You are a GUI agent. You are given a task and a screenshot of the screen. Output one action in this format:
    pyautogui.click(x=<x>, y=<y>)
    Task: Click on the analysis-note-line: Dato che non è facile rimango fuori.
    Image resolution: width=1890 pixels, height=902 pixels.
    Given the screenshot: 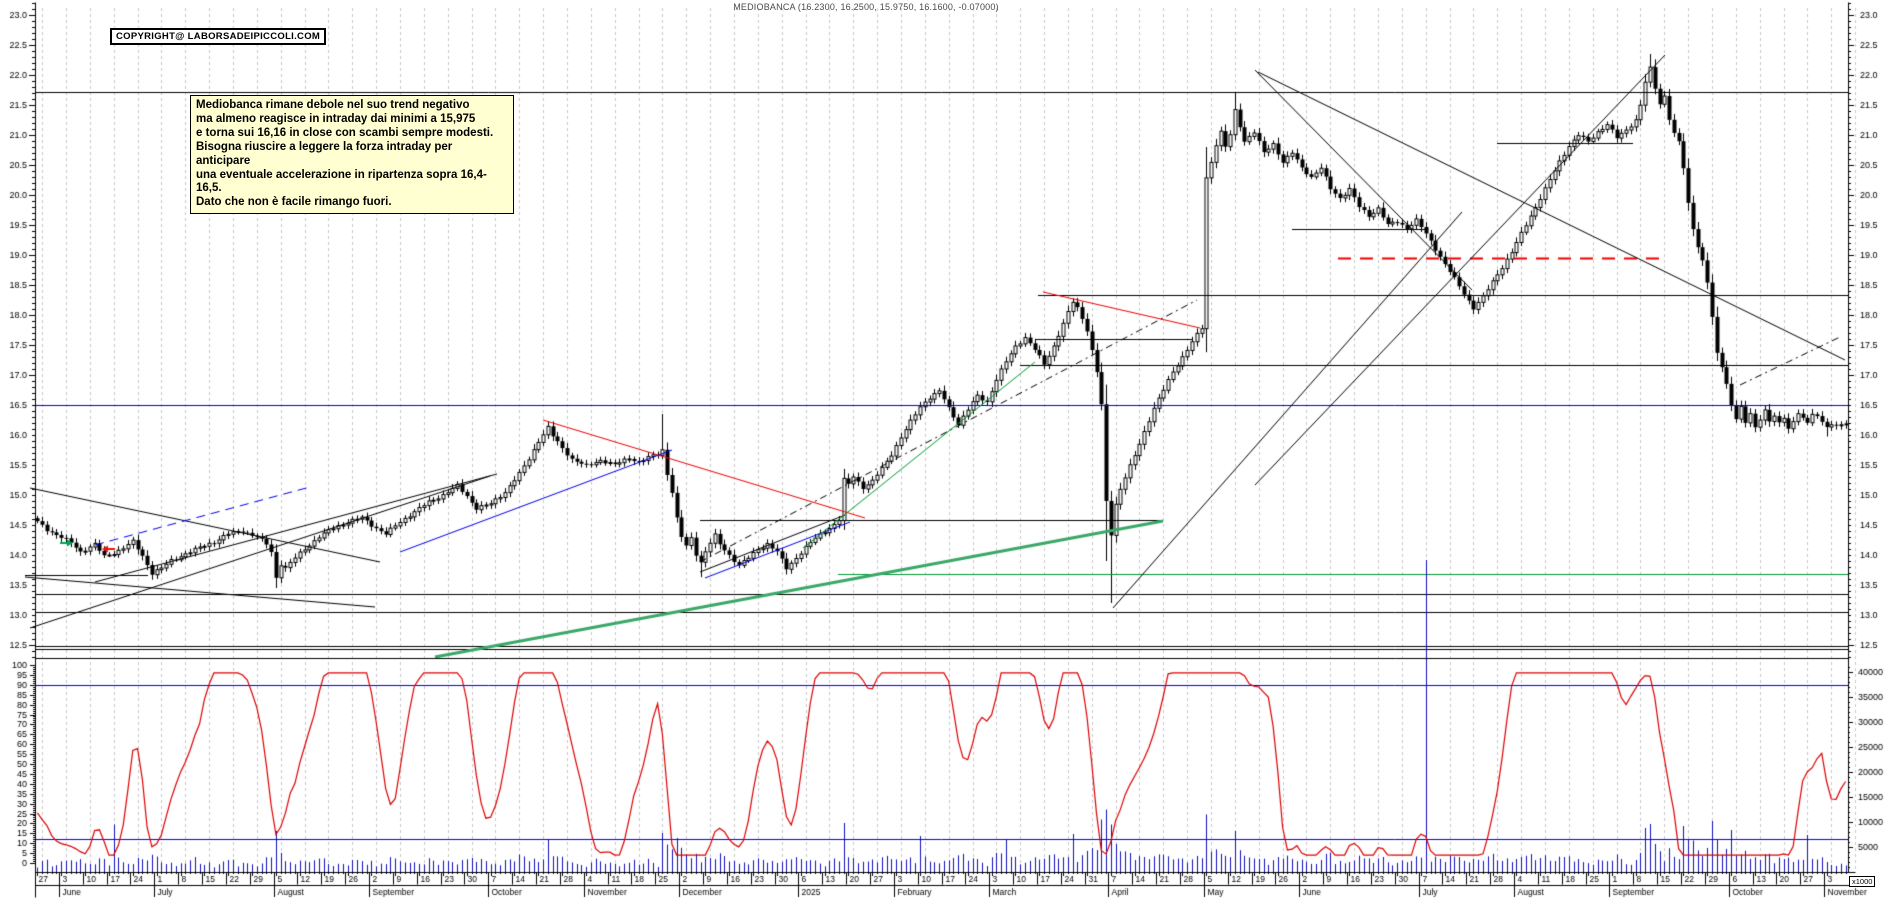 What is the action you would take?
    pyautogui.click(x=294, y=202)
    